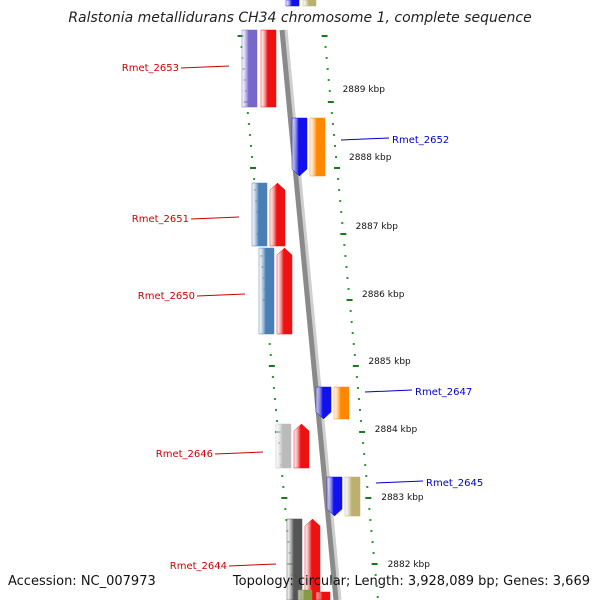  Describe the element at coordinates (377, 227) in the screenshot. I see `scale-label: 2887 kbp` at that location.